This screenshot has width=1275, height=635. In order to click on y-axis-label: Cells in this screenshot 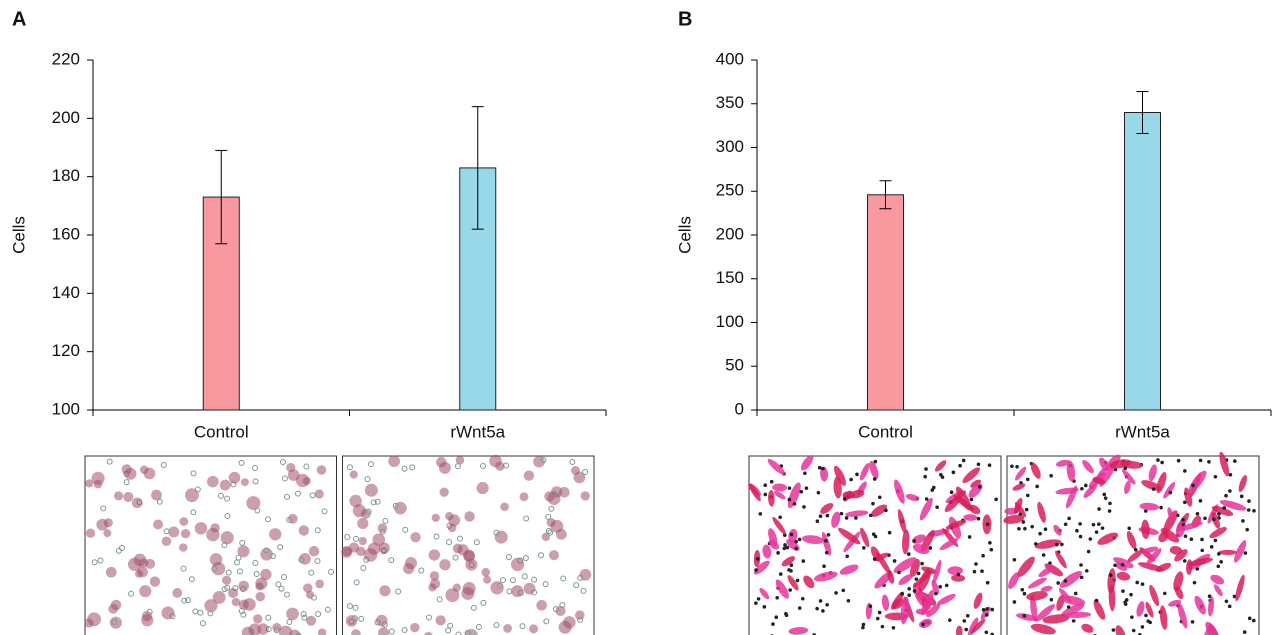, I will do `click(18, 235)`.